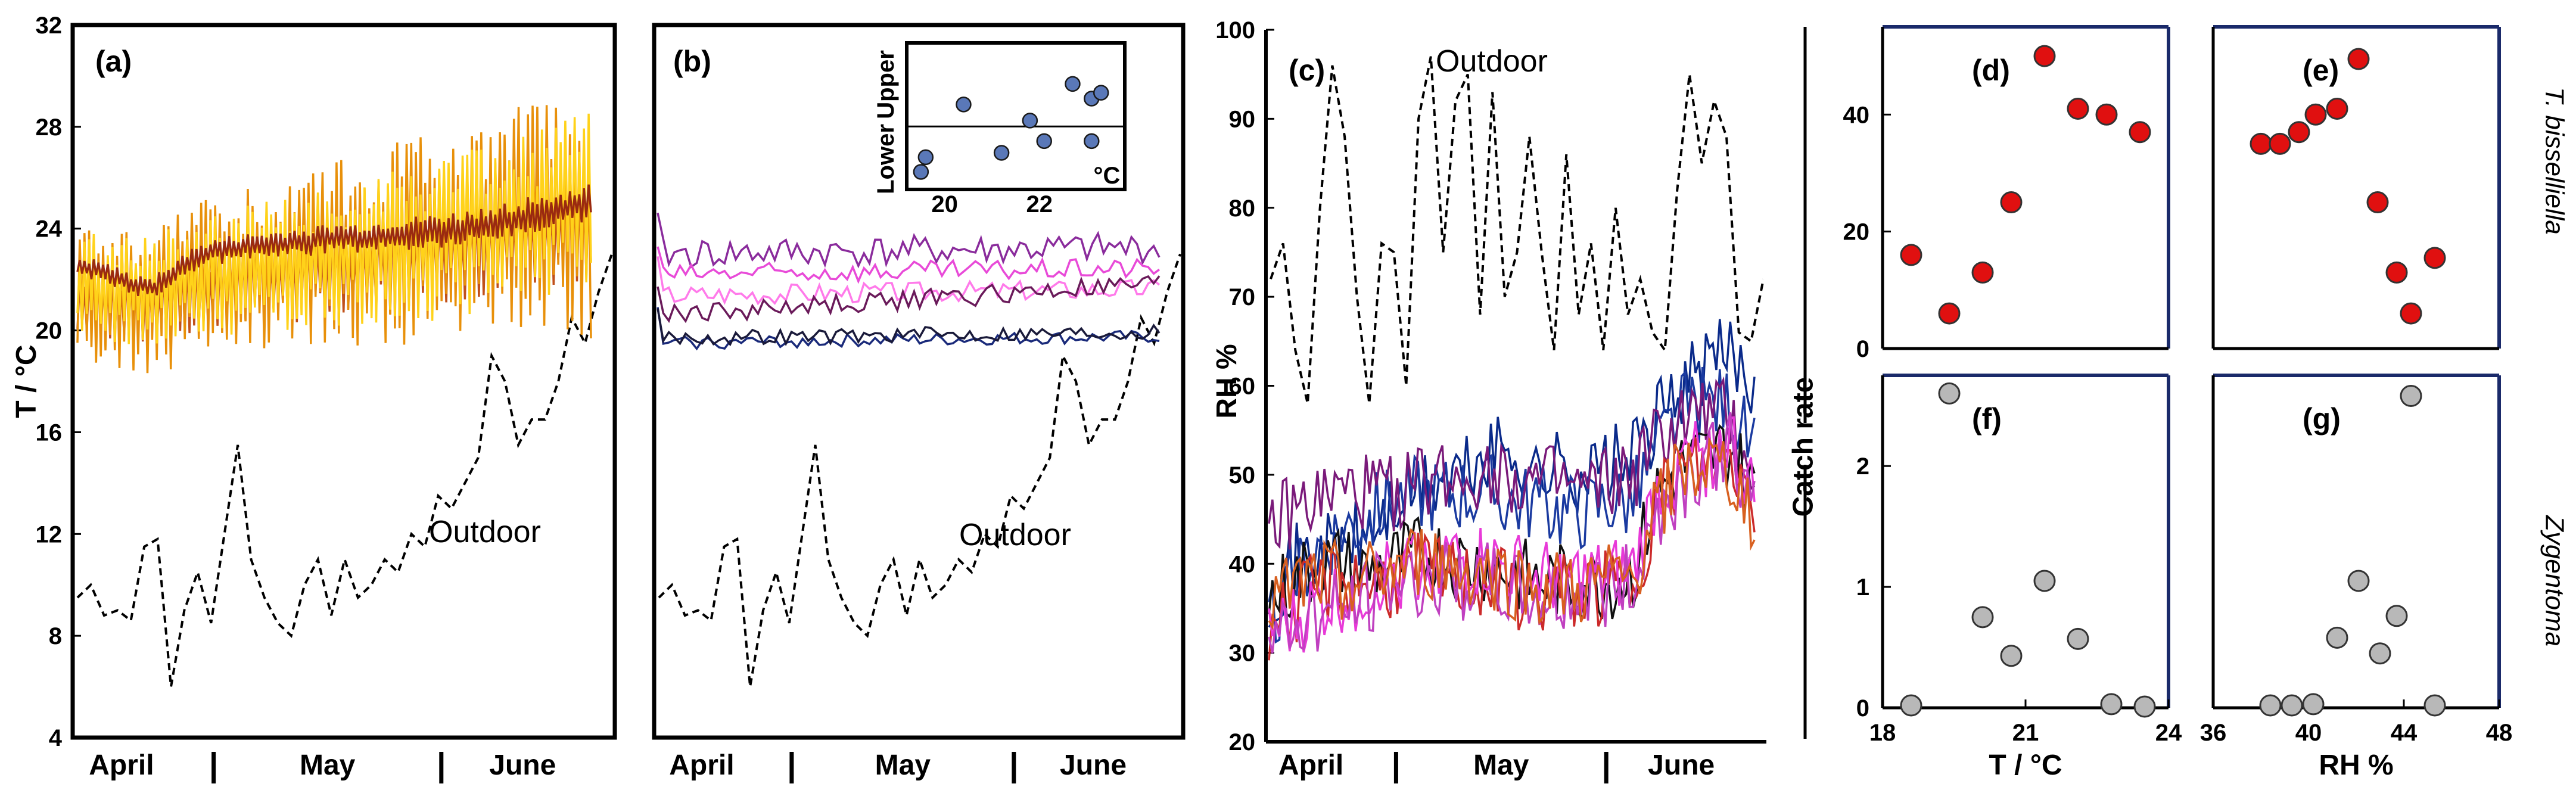 The width and height of the screenshot is (2576, 793). I want to click on x-axis-label-g: RH %, so click(2356, 765).